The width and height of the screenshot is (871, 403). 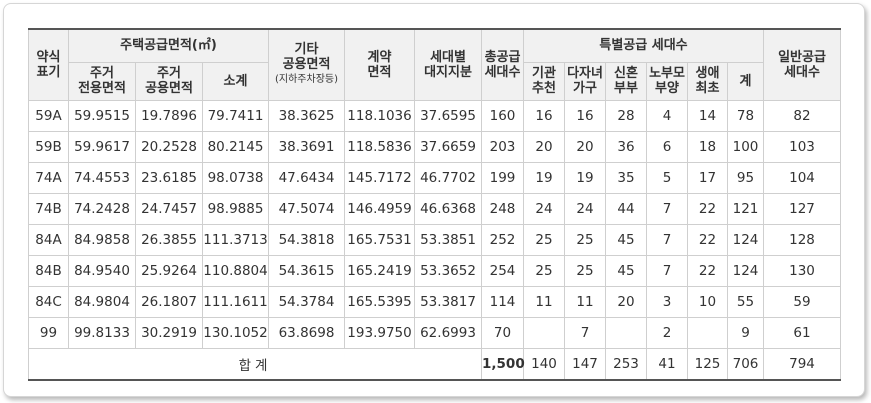 What do you see at coordinates (802, 208) in the screenshot?
I see `cell-general-supply: 127` at bounding box center [802, 208].